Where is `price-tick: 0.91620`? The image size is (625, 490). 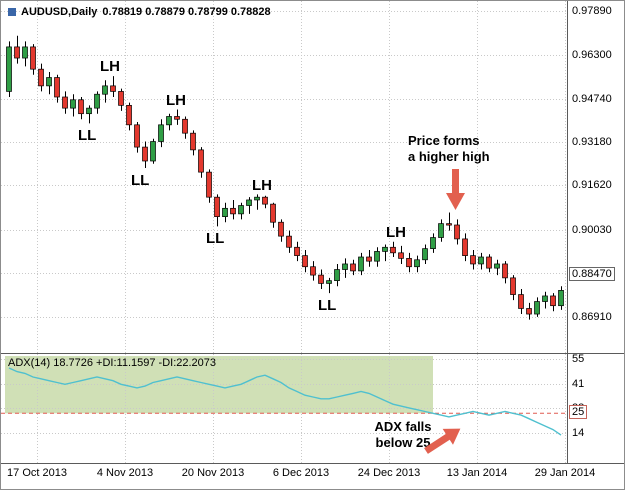 price-tick: 0.91620 is located at coordinates (592, 185).